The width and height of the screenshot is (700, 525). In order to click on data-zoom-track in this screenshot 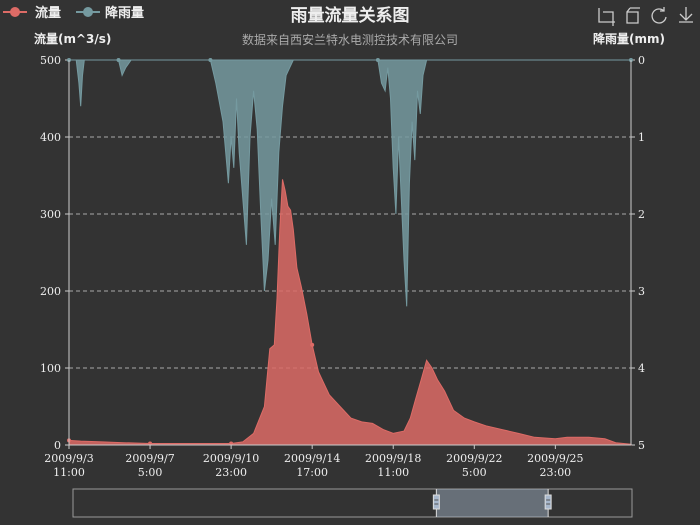, I will do `click(352, 503)`.